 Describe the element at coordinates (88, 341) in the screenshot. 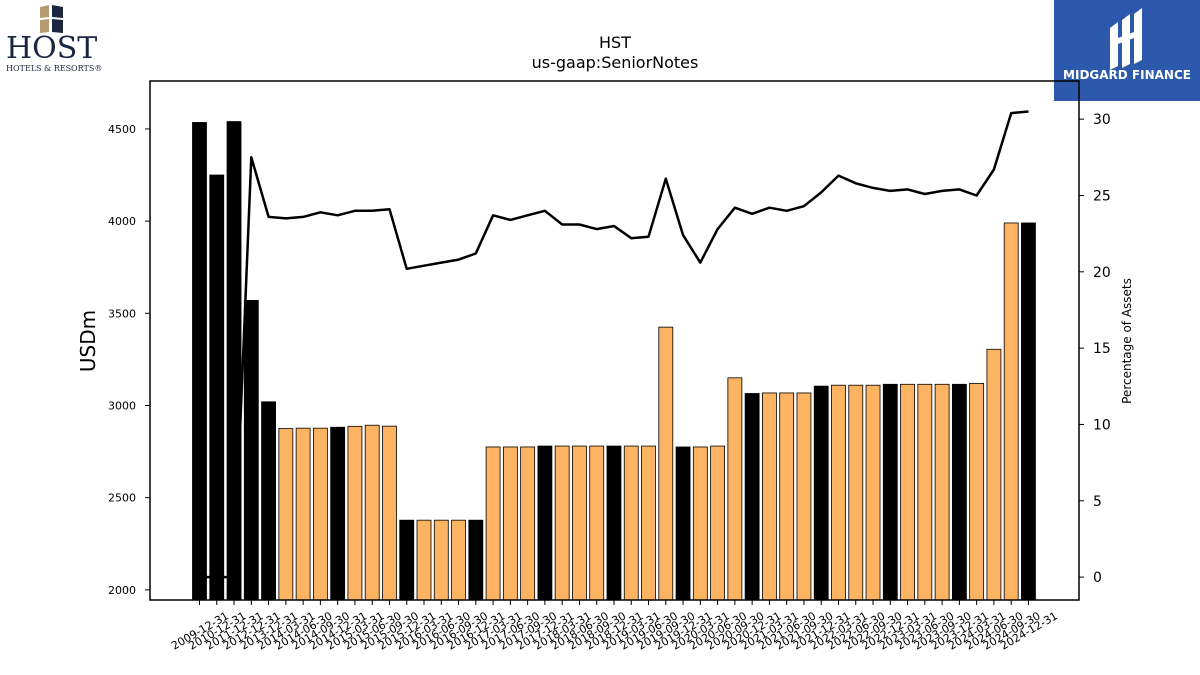

I see `y-axis-label: USDm` at that location.